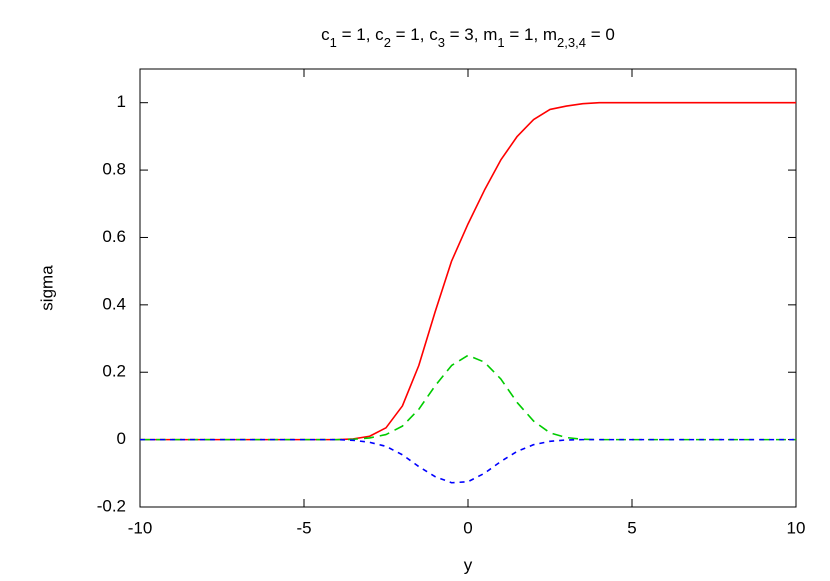 The height and width of the screenshot is (581, 830). What do you see at coordinates (571, 42) in the screenshot?
I see `title-subscript: 2,3,4` at bounding box center [571, 42].